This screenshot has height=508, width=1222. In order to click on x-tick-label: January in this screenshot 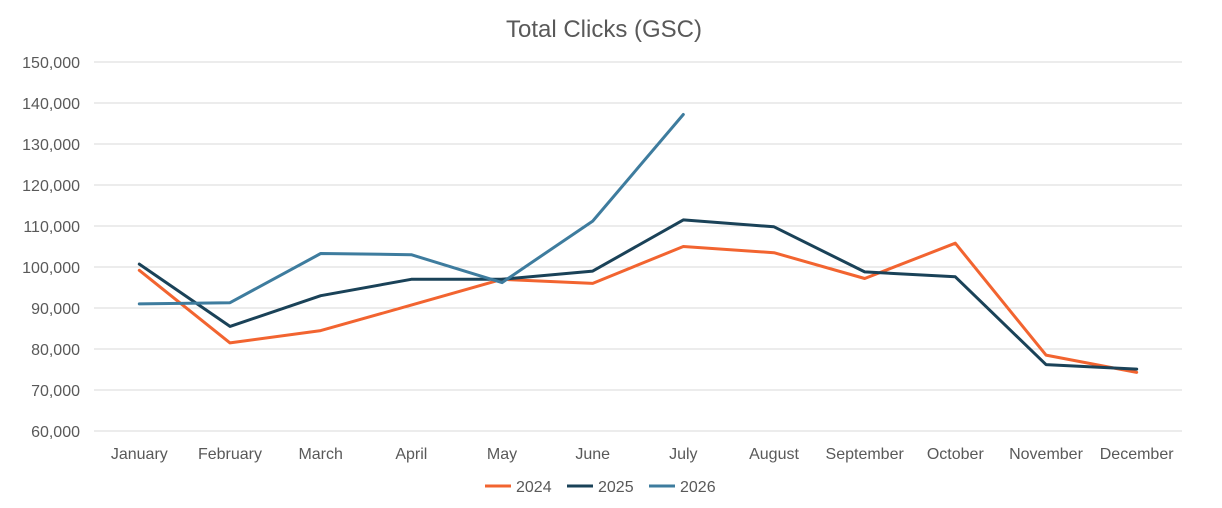, I will do `click(139, 454)`.